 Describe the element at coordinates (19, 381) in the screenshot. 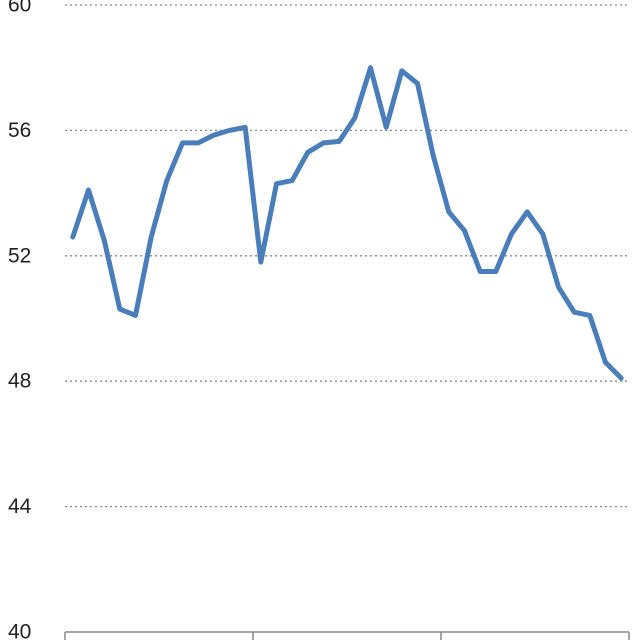

I see `y-tick-label: 48` at that location.